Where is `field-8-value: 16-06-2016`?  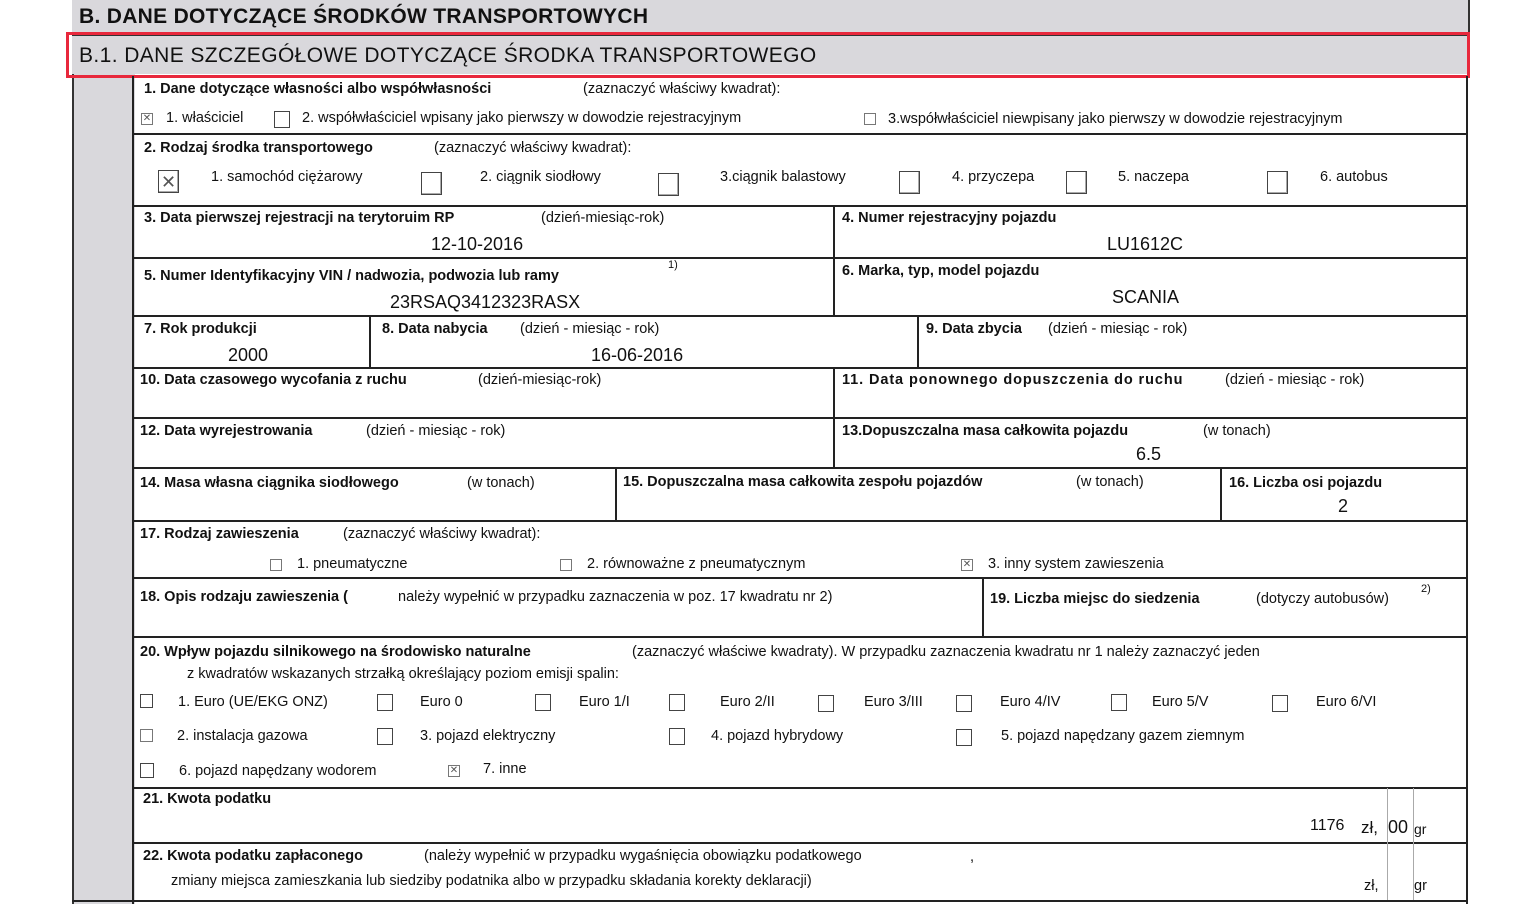 field-8-value: 16-06-2016 is located at coordinates (637, 355).